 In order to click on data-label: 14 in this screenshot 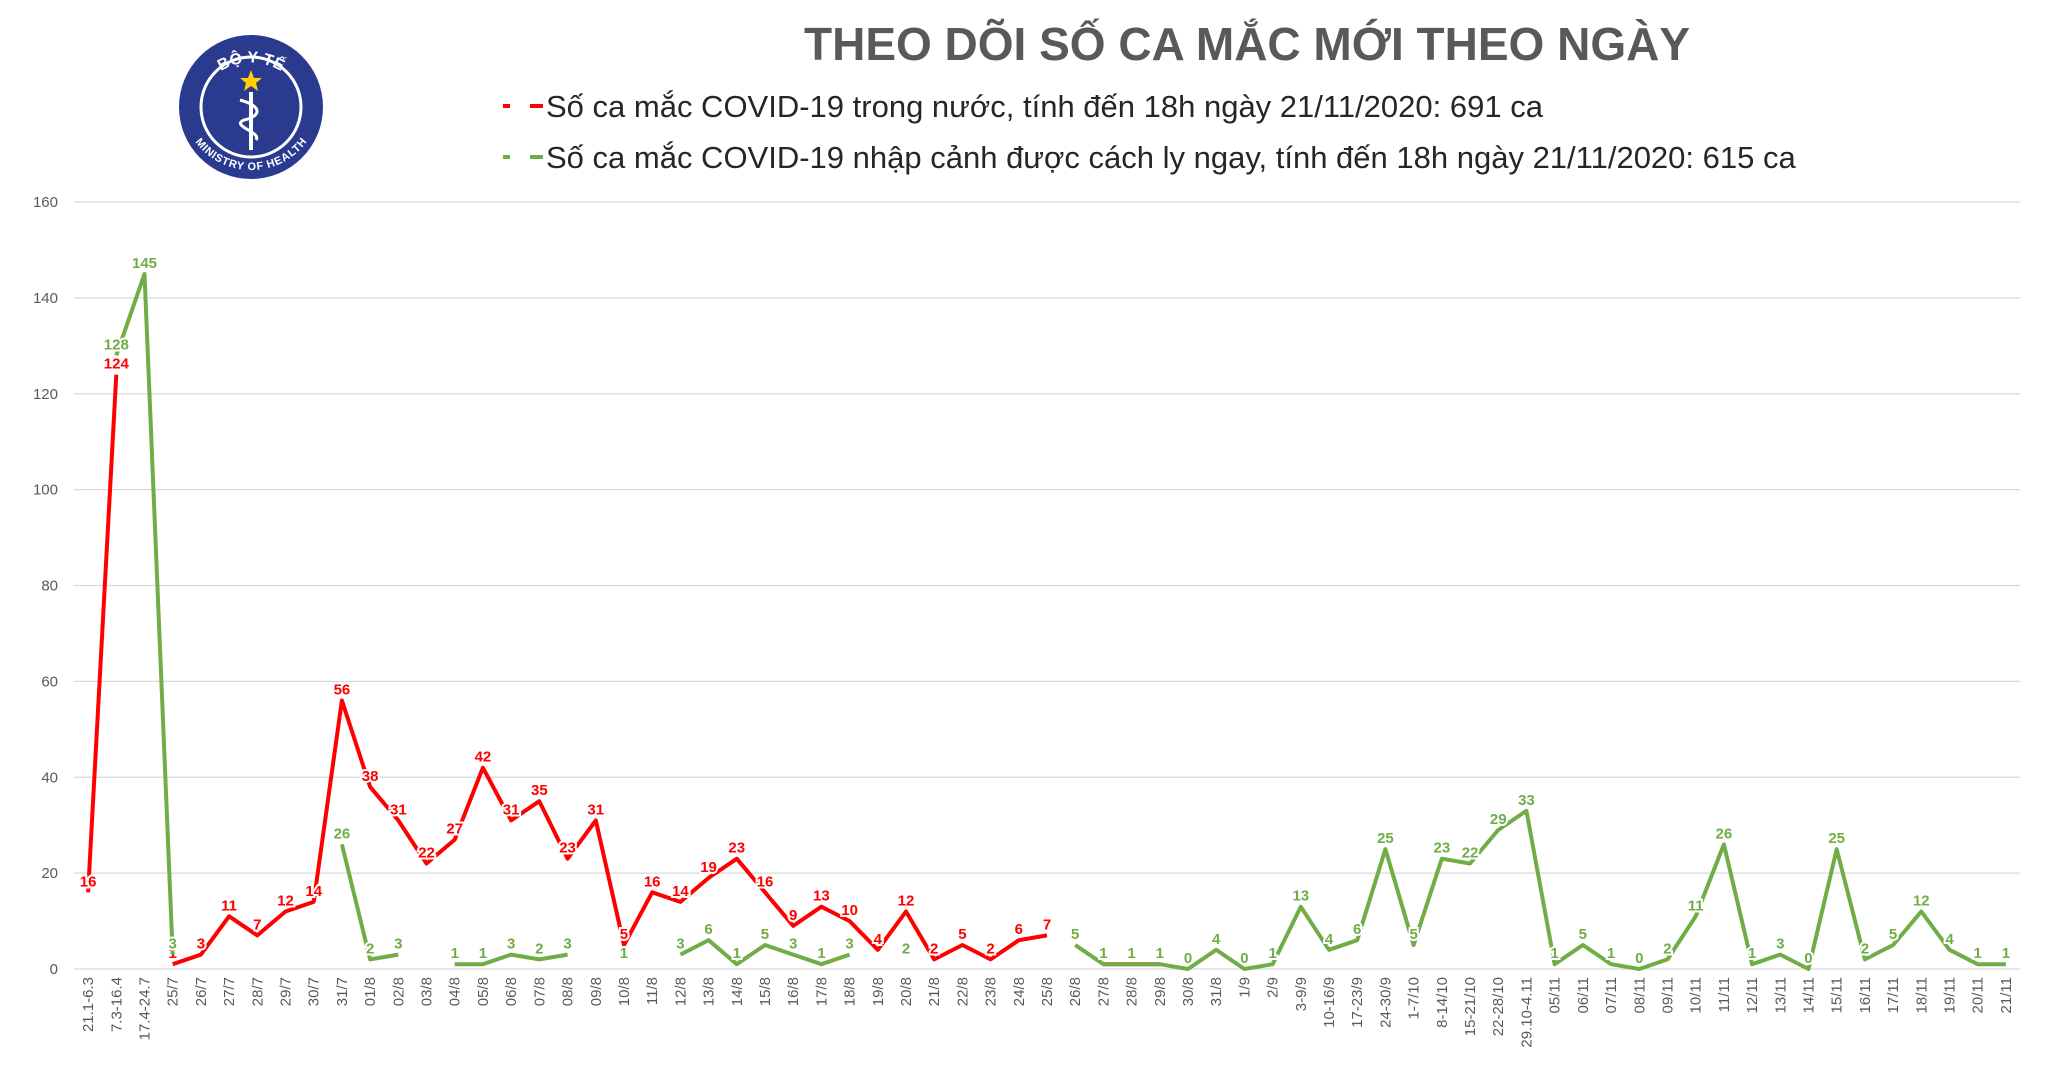, I will do `click(313, 891)`.